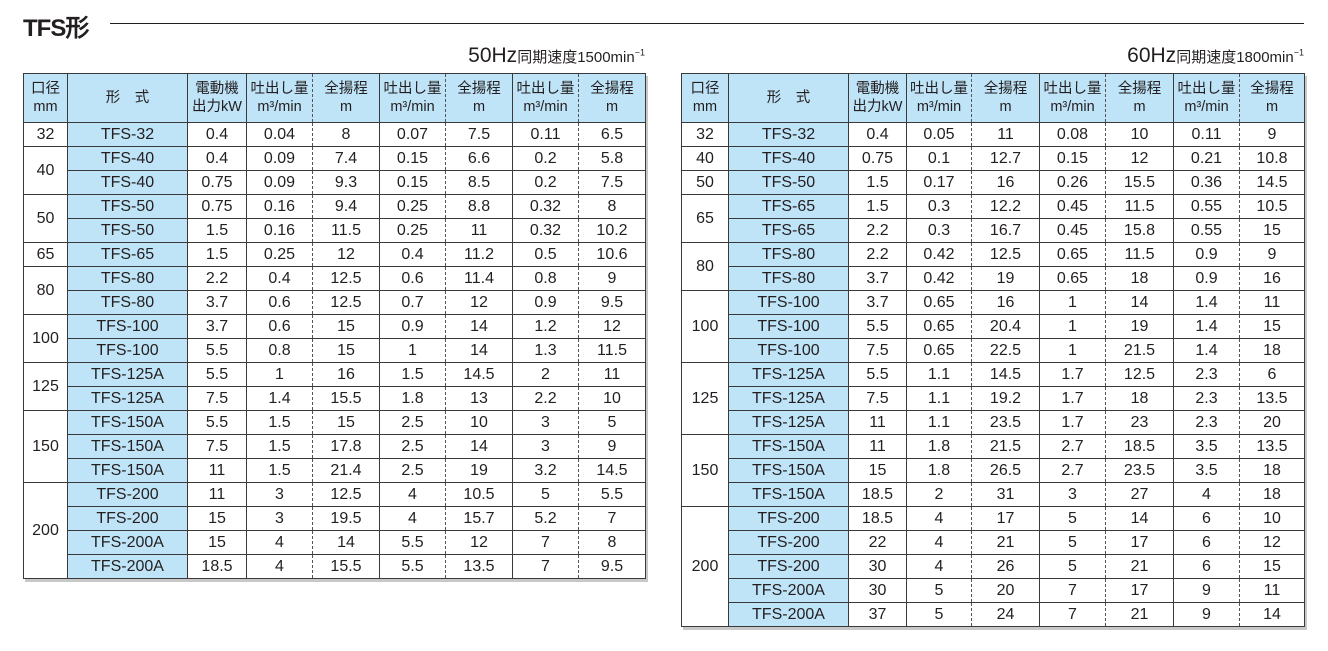 The height and width of the screenshot is (651, 1328). I want to click on cell-head-3: 12, so click(612, 326).